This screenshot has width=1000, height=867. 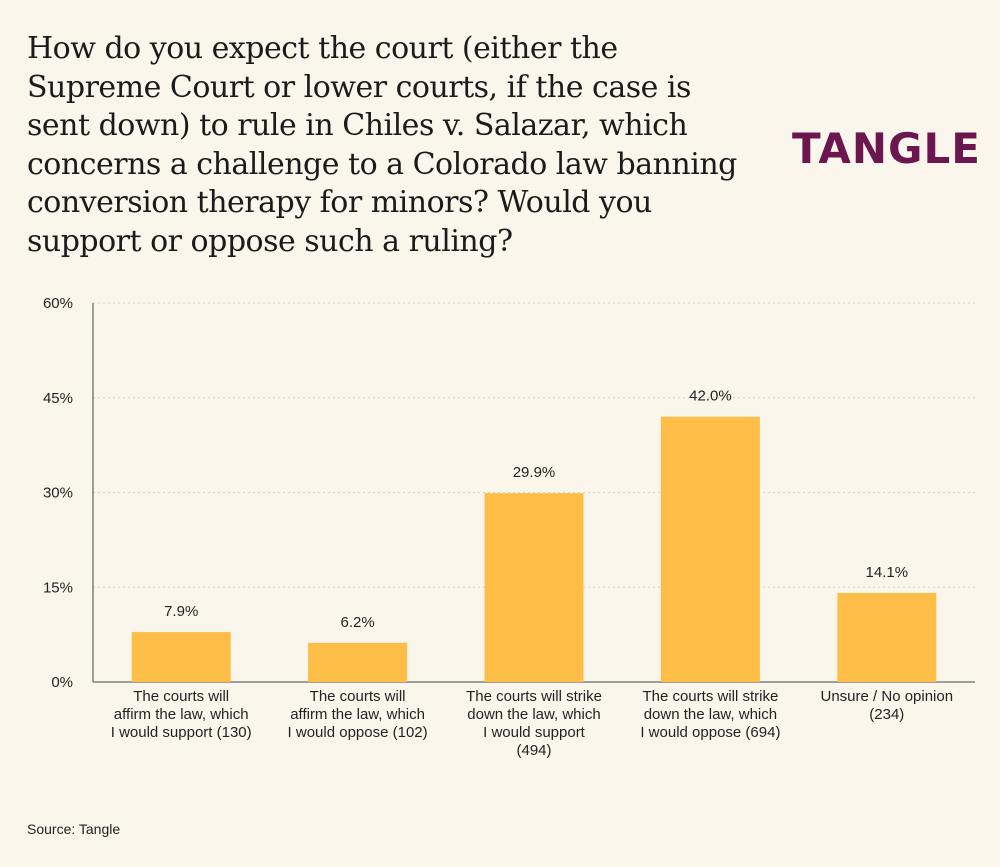 What do you see at coordinates (534, 472) in the screenshot?
I see `data-label: 29.9%` at bounding box center [534, 472].